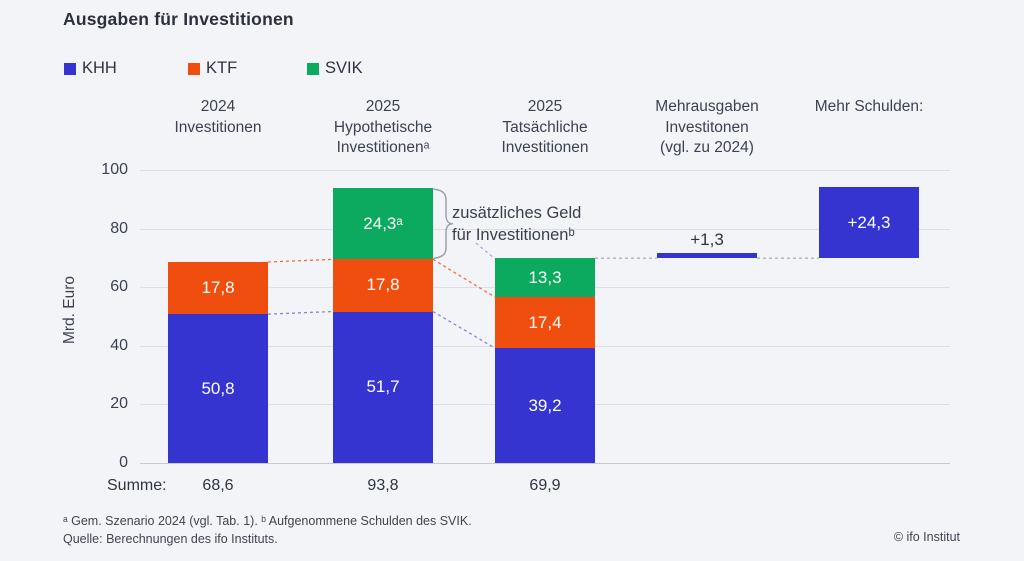  I want to click on summe-value-2024: 68,6, so click(218, 485).